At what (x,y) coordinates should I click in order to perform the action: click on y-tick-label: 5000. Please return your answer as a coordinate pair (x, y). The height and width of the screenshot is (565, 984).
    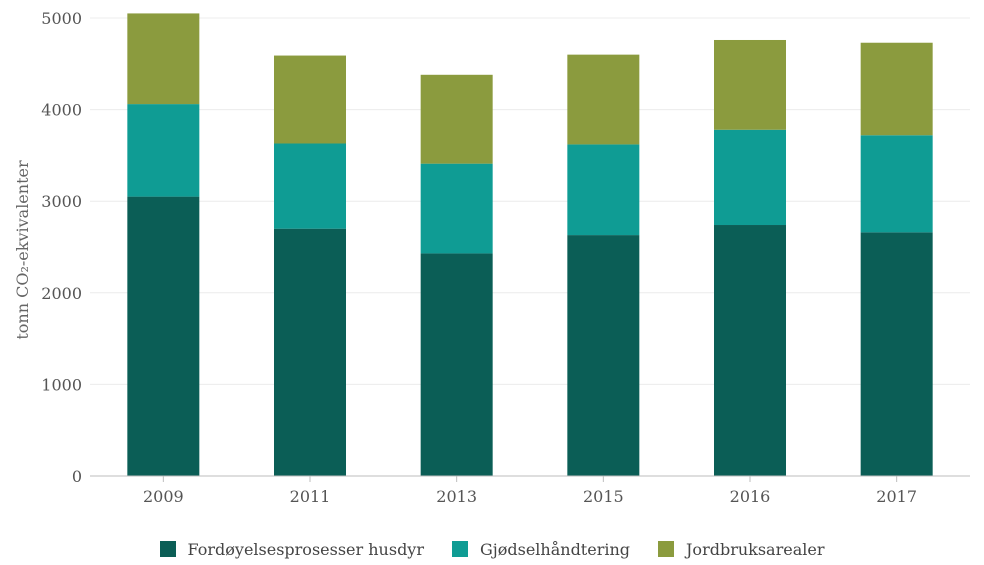
    Looking at the image, I should click on (61, 18).